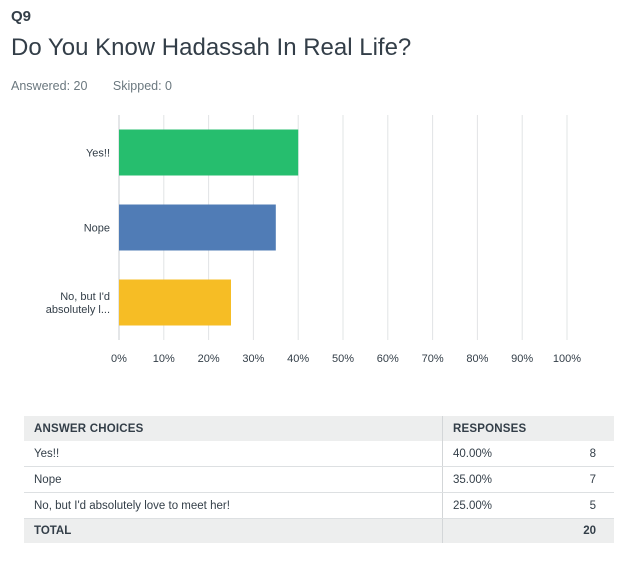 This screenshot has height=571, width=640. What do you see at coordinates (493, 454) in the screenshot?
I see `percent-cell: 40.00%` at bounding box center [493, 454].